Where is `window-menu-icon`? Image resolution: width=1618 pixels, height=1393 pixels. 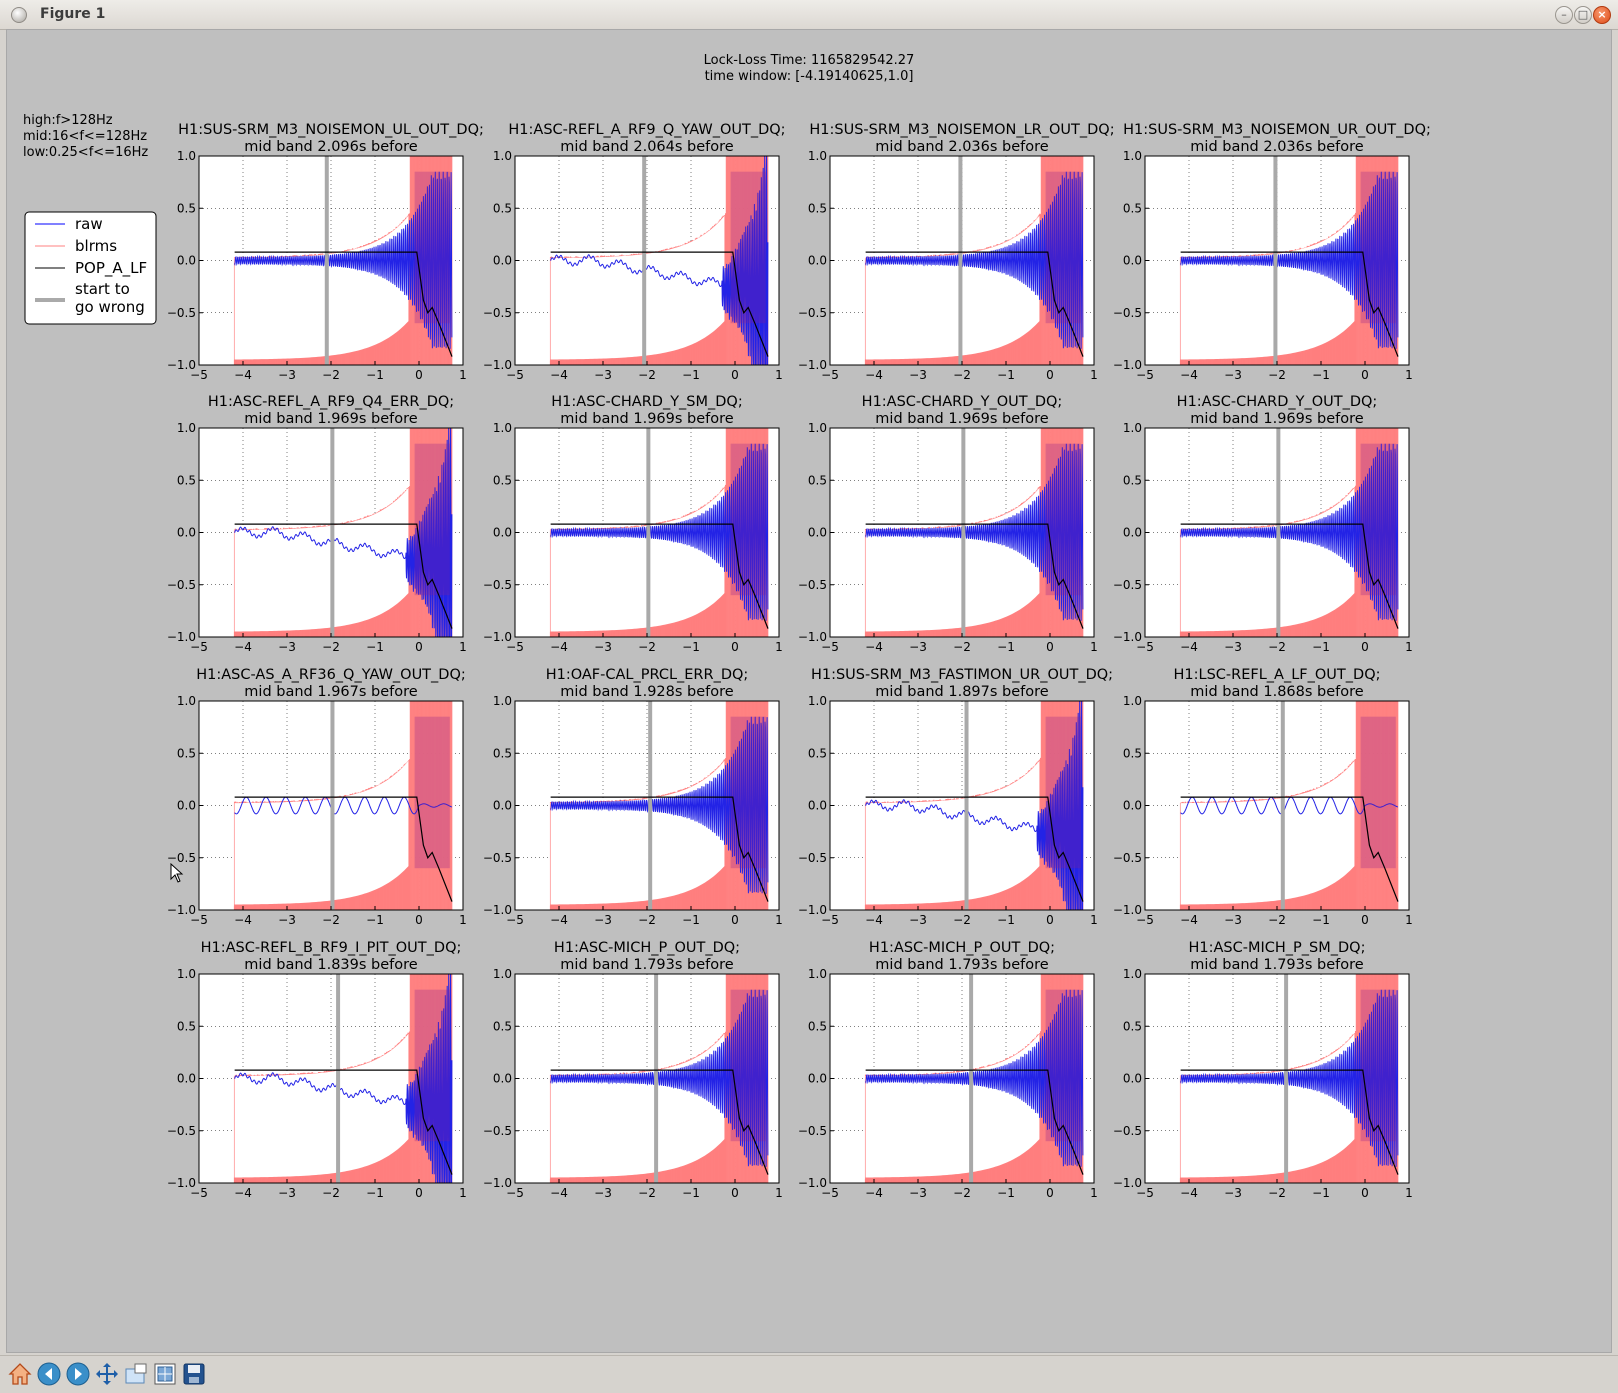 window-menu-icon is located at coordinates (19, 15).